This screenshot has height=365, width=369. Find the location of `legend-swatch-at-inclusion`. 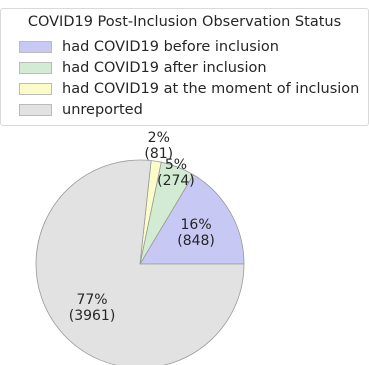

legend-swatch-at-inclusion is located at coordinates (35, 89).